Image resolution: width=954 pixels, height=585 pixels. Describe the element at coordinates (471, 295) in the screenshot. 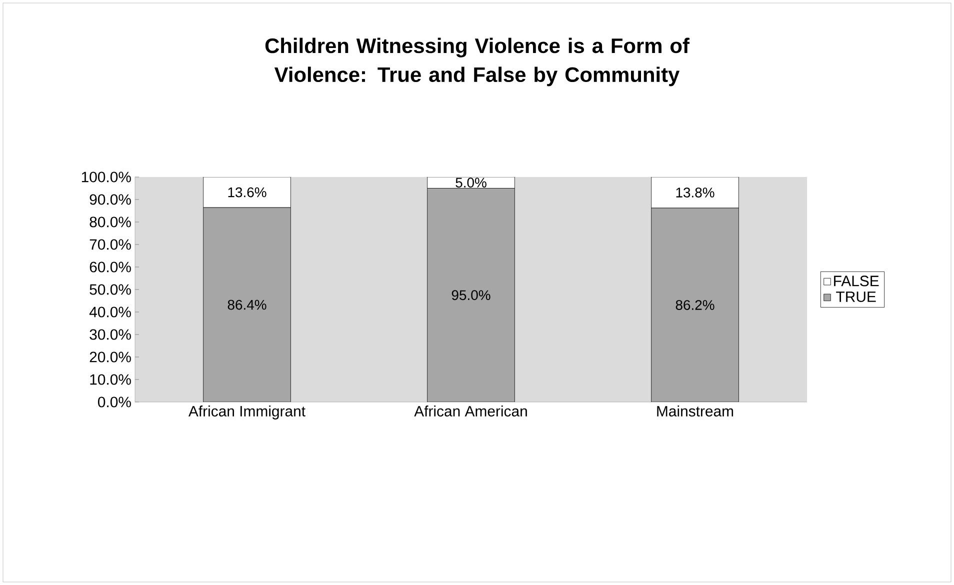

I see `data-label: 95.0%` at that location.